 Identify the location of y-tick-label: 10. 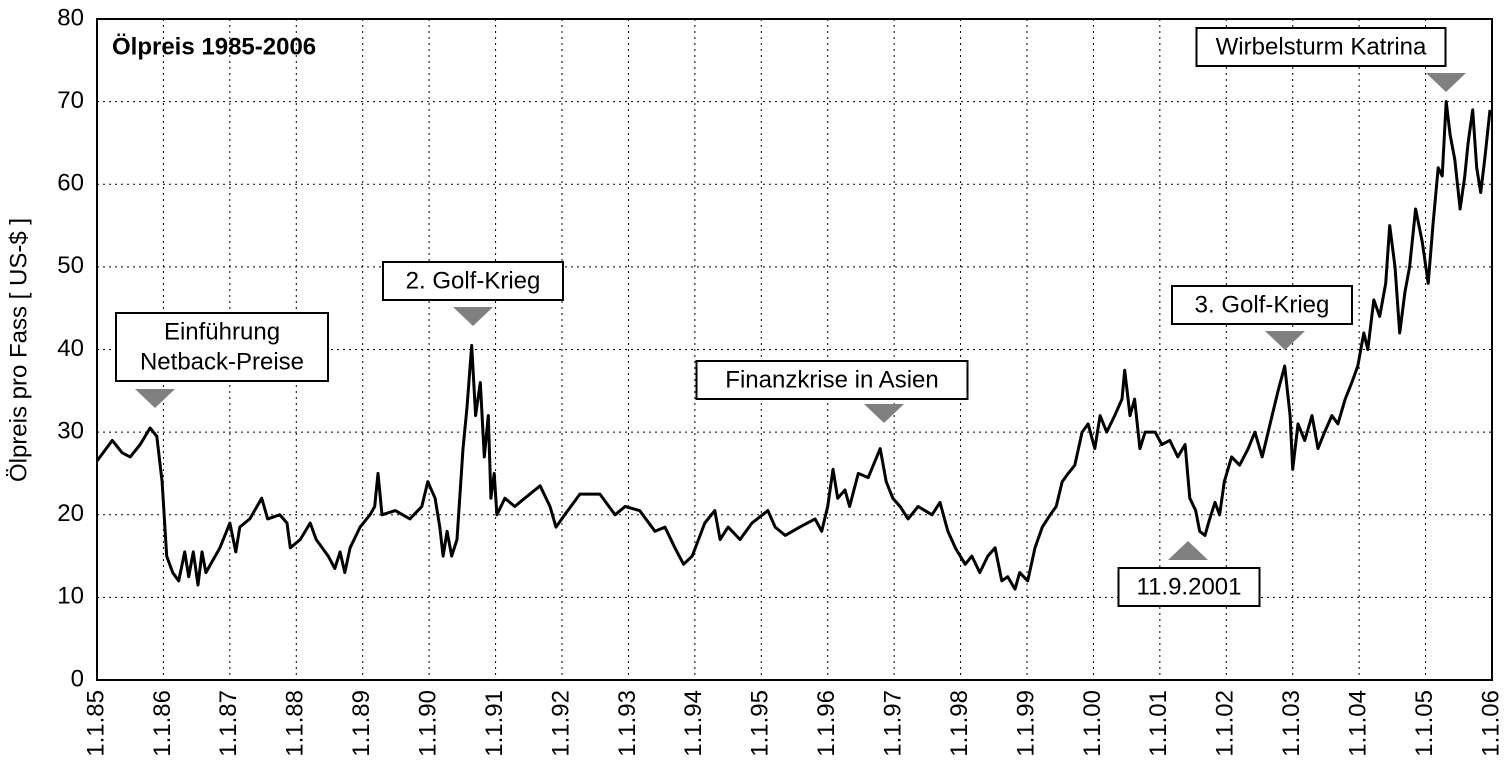
(70, 596).